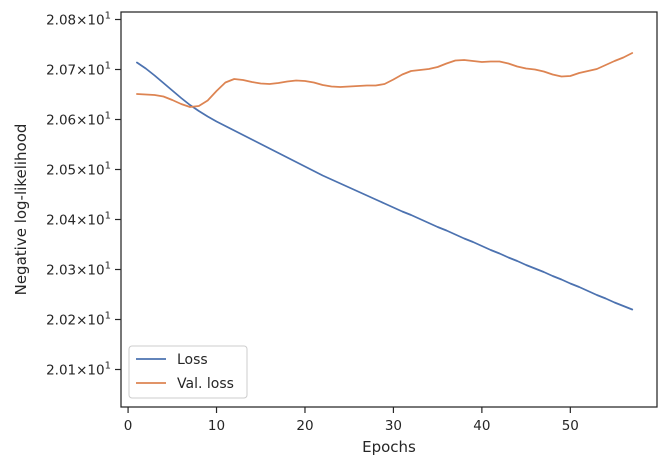 The image size is (667, 465). I want to click on y-tick-label: 2.03×10¹, so click(78, 270).